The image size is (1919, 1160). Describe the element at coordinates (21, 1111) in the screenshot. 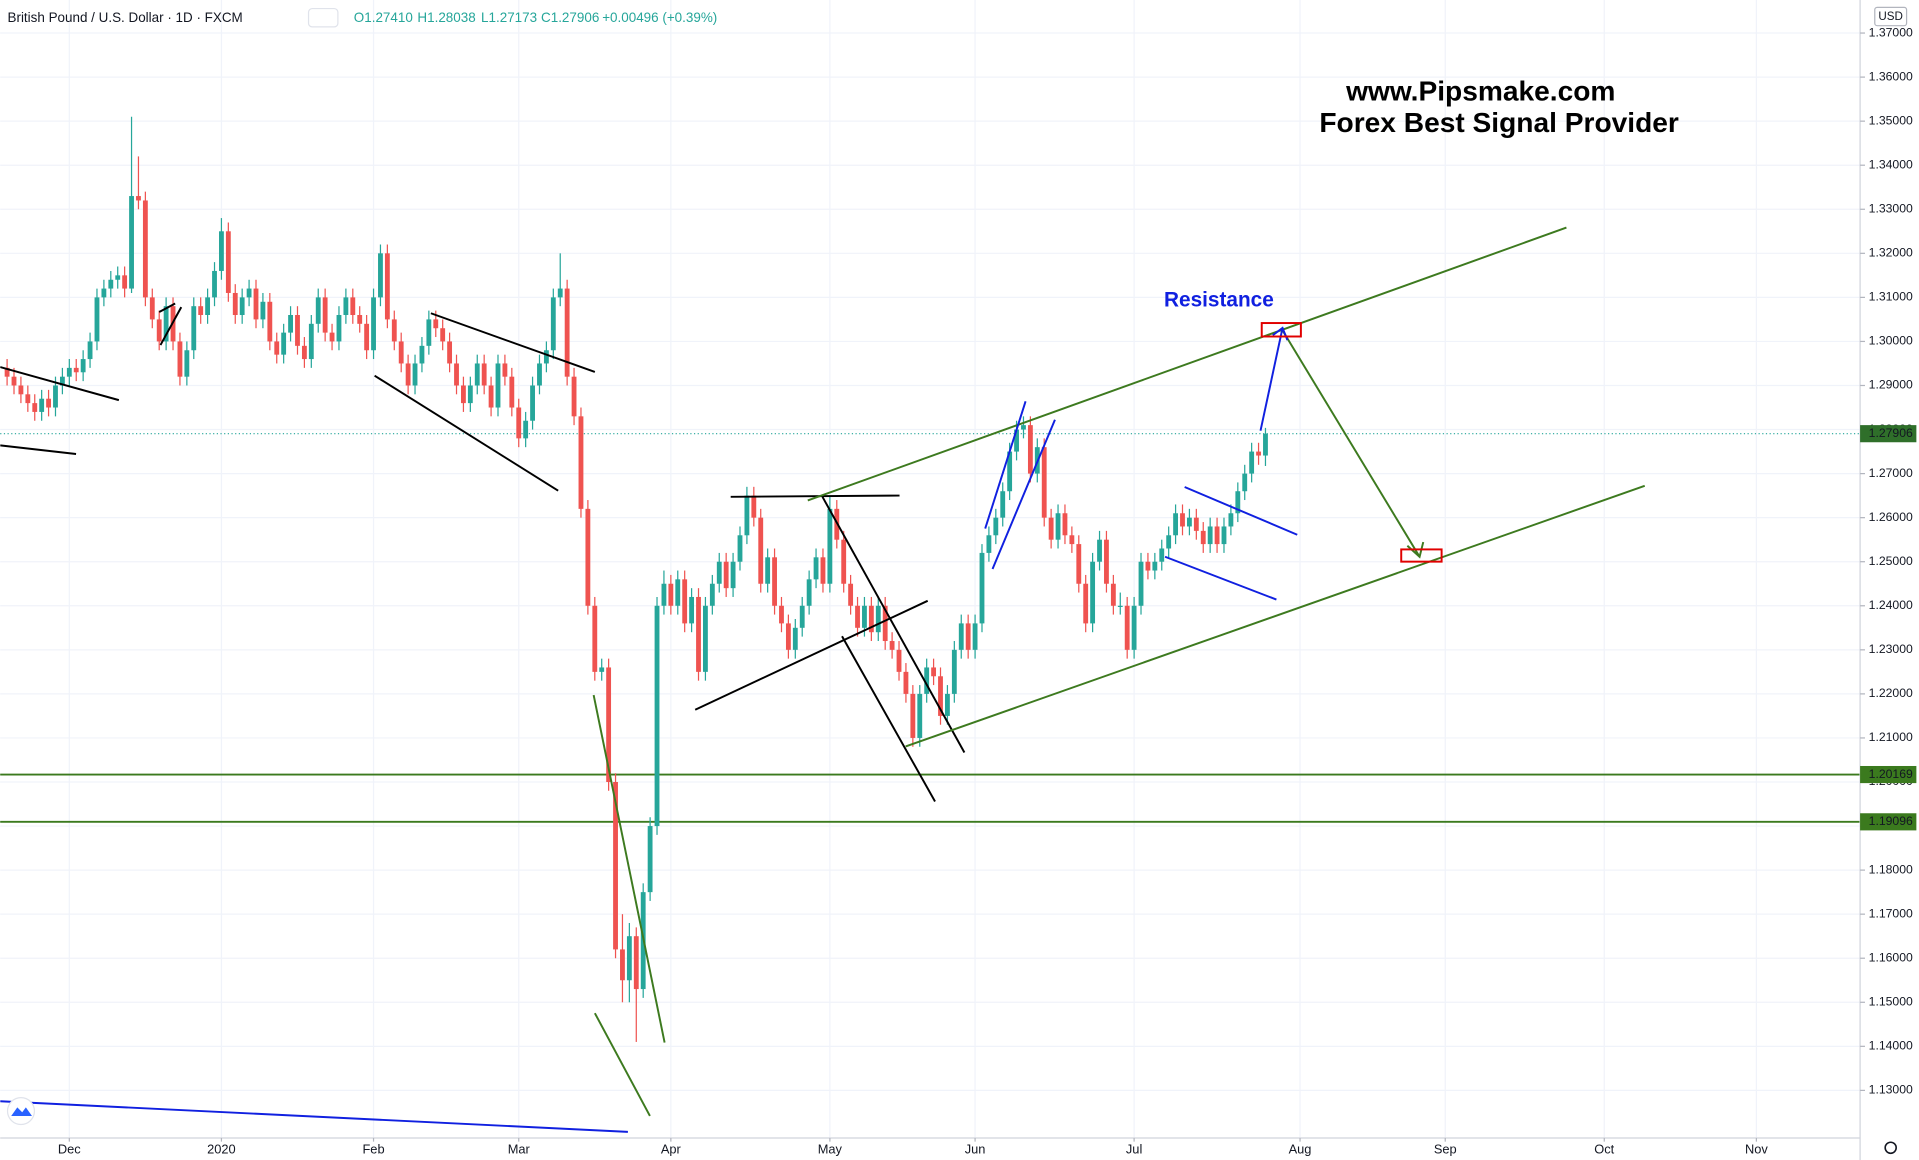

I see `logo-button` at that location.